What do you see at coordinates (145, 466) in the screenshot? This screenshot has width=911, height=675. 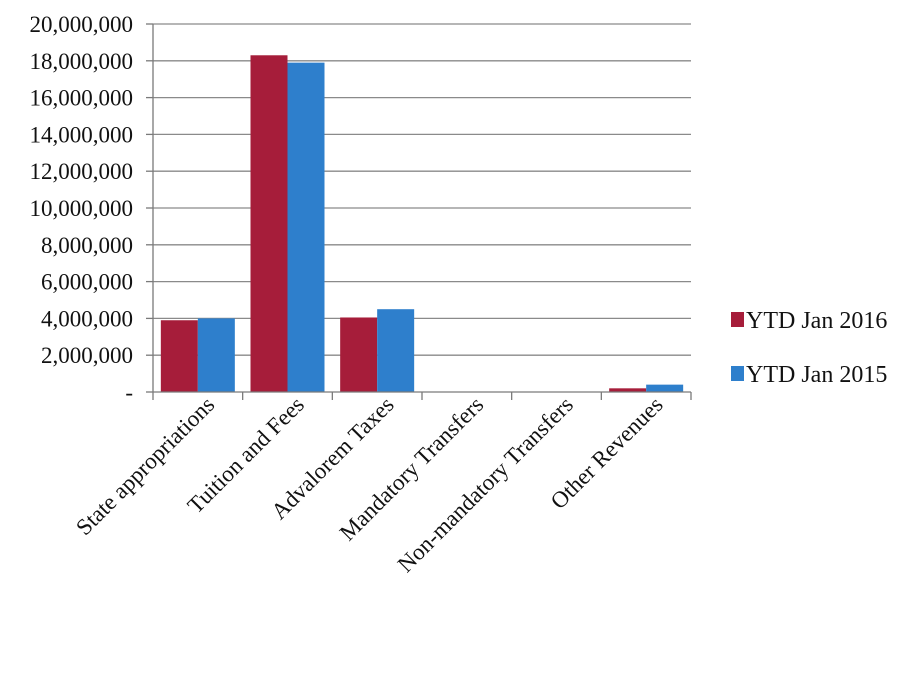 I see `x-category-label: State appropriations` at bounding box center [145, 466].